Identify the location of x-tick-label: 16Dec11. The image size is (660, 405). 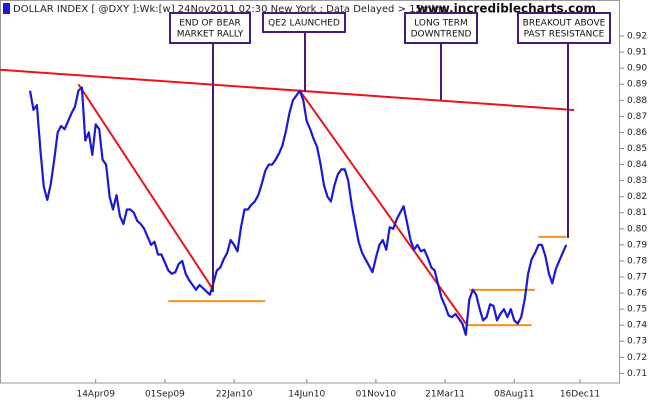
(580, 395).